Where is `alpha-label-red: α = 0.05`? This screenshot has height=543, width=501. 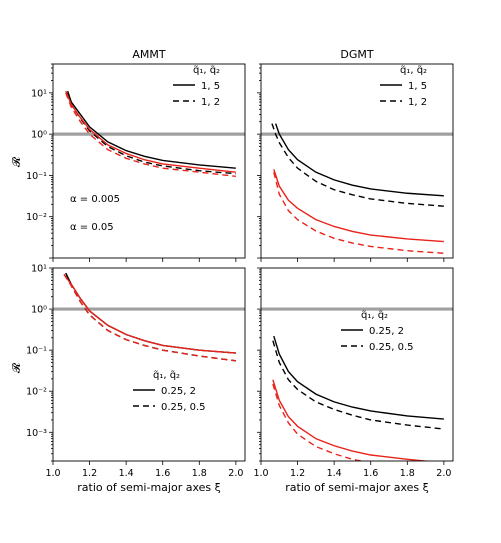 alpha-label-red: α = 0.05 is located at coordinates (92, 227).